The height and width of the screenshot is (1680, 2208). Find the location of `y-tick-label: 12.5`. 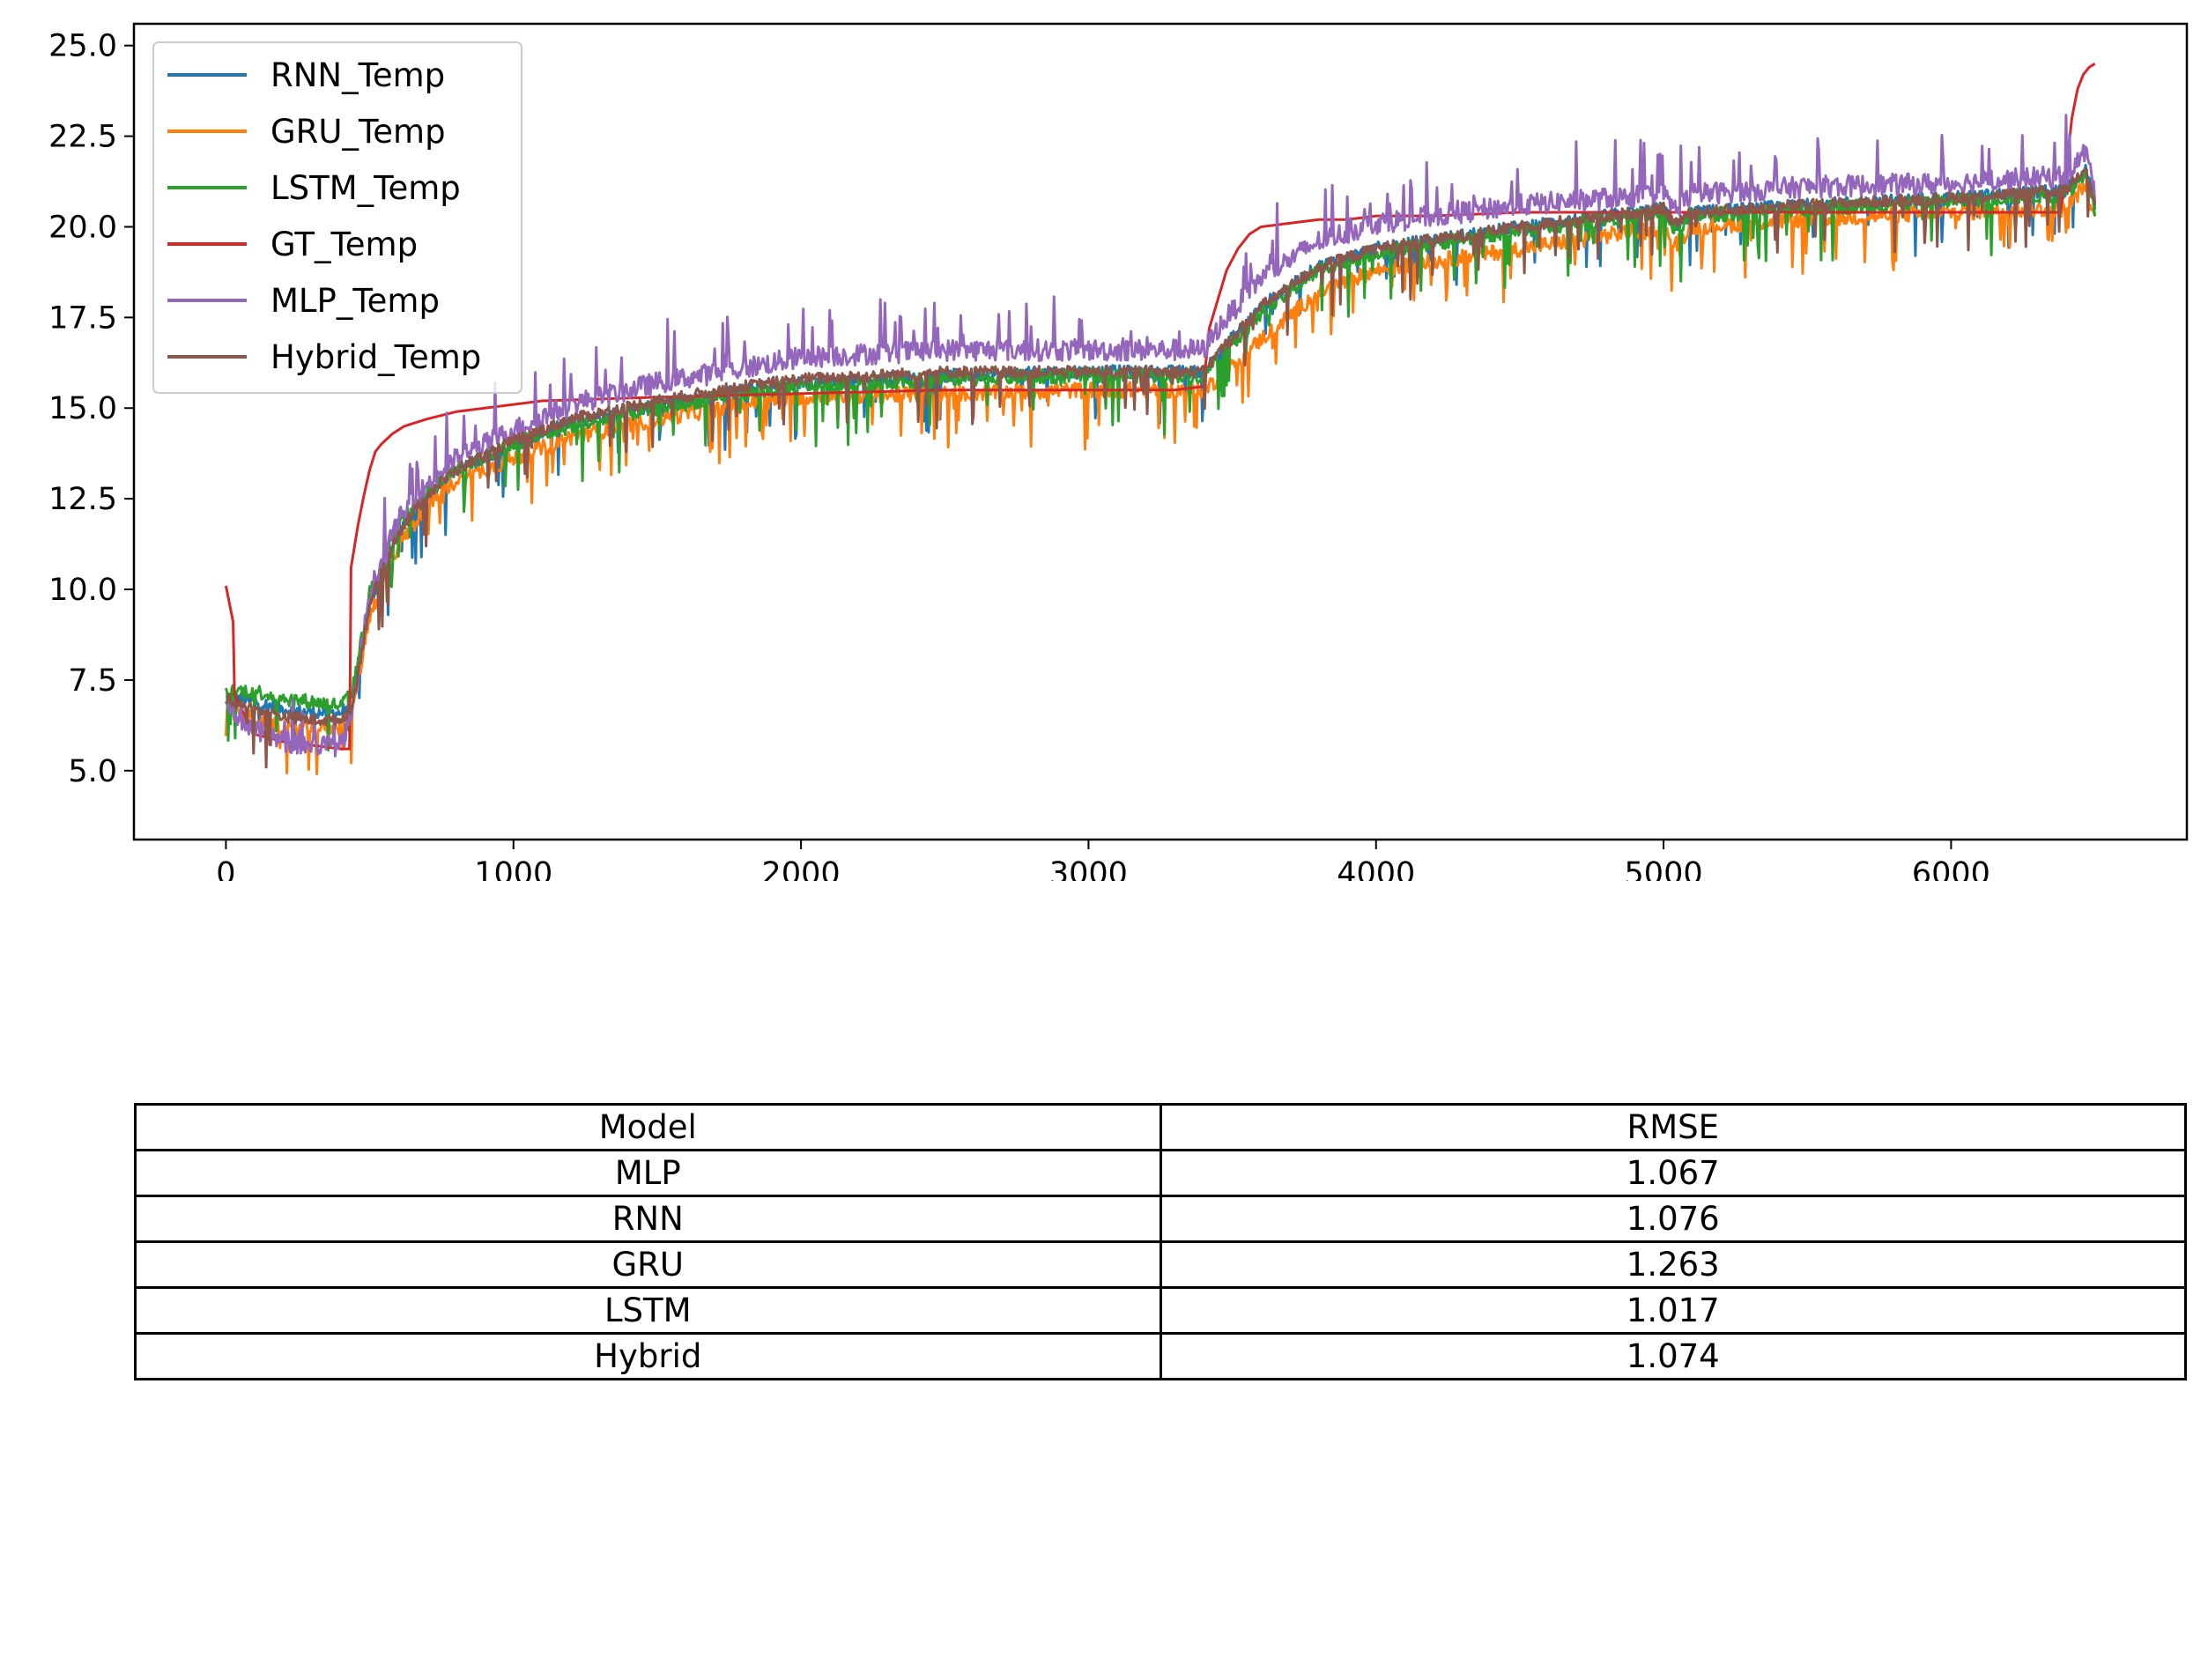

y-tick-label: 12.5 is located at coordinates (82, 500).